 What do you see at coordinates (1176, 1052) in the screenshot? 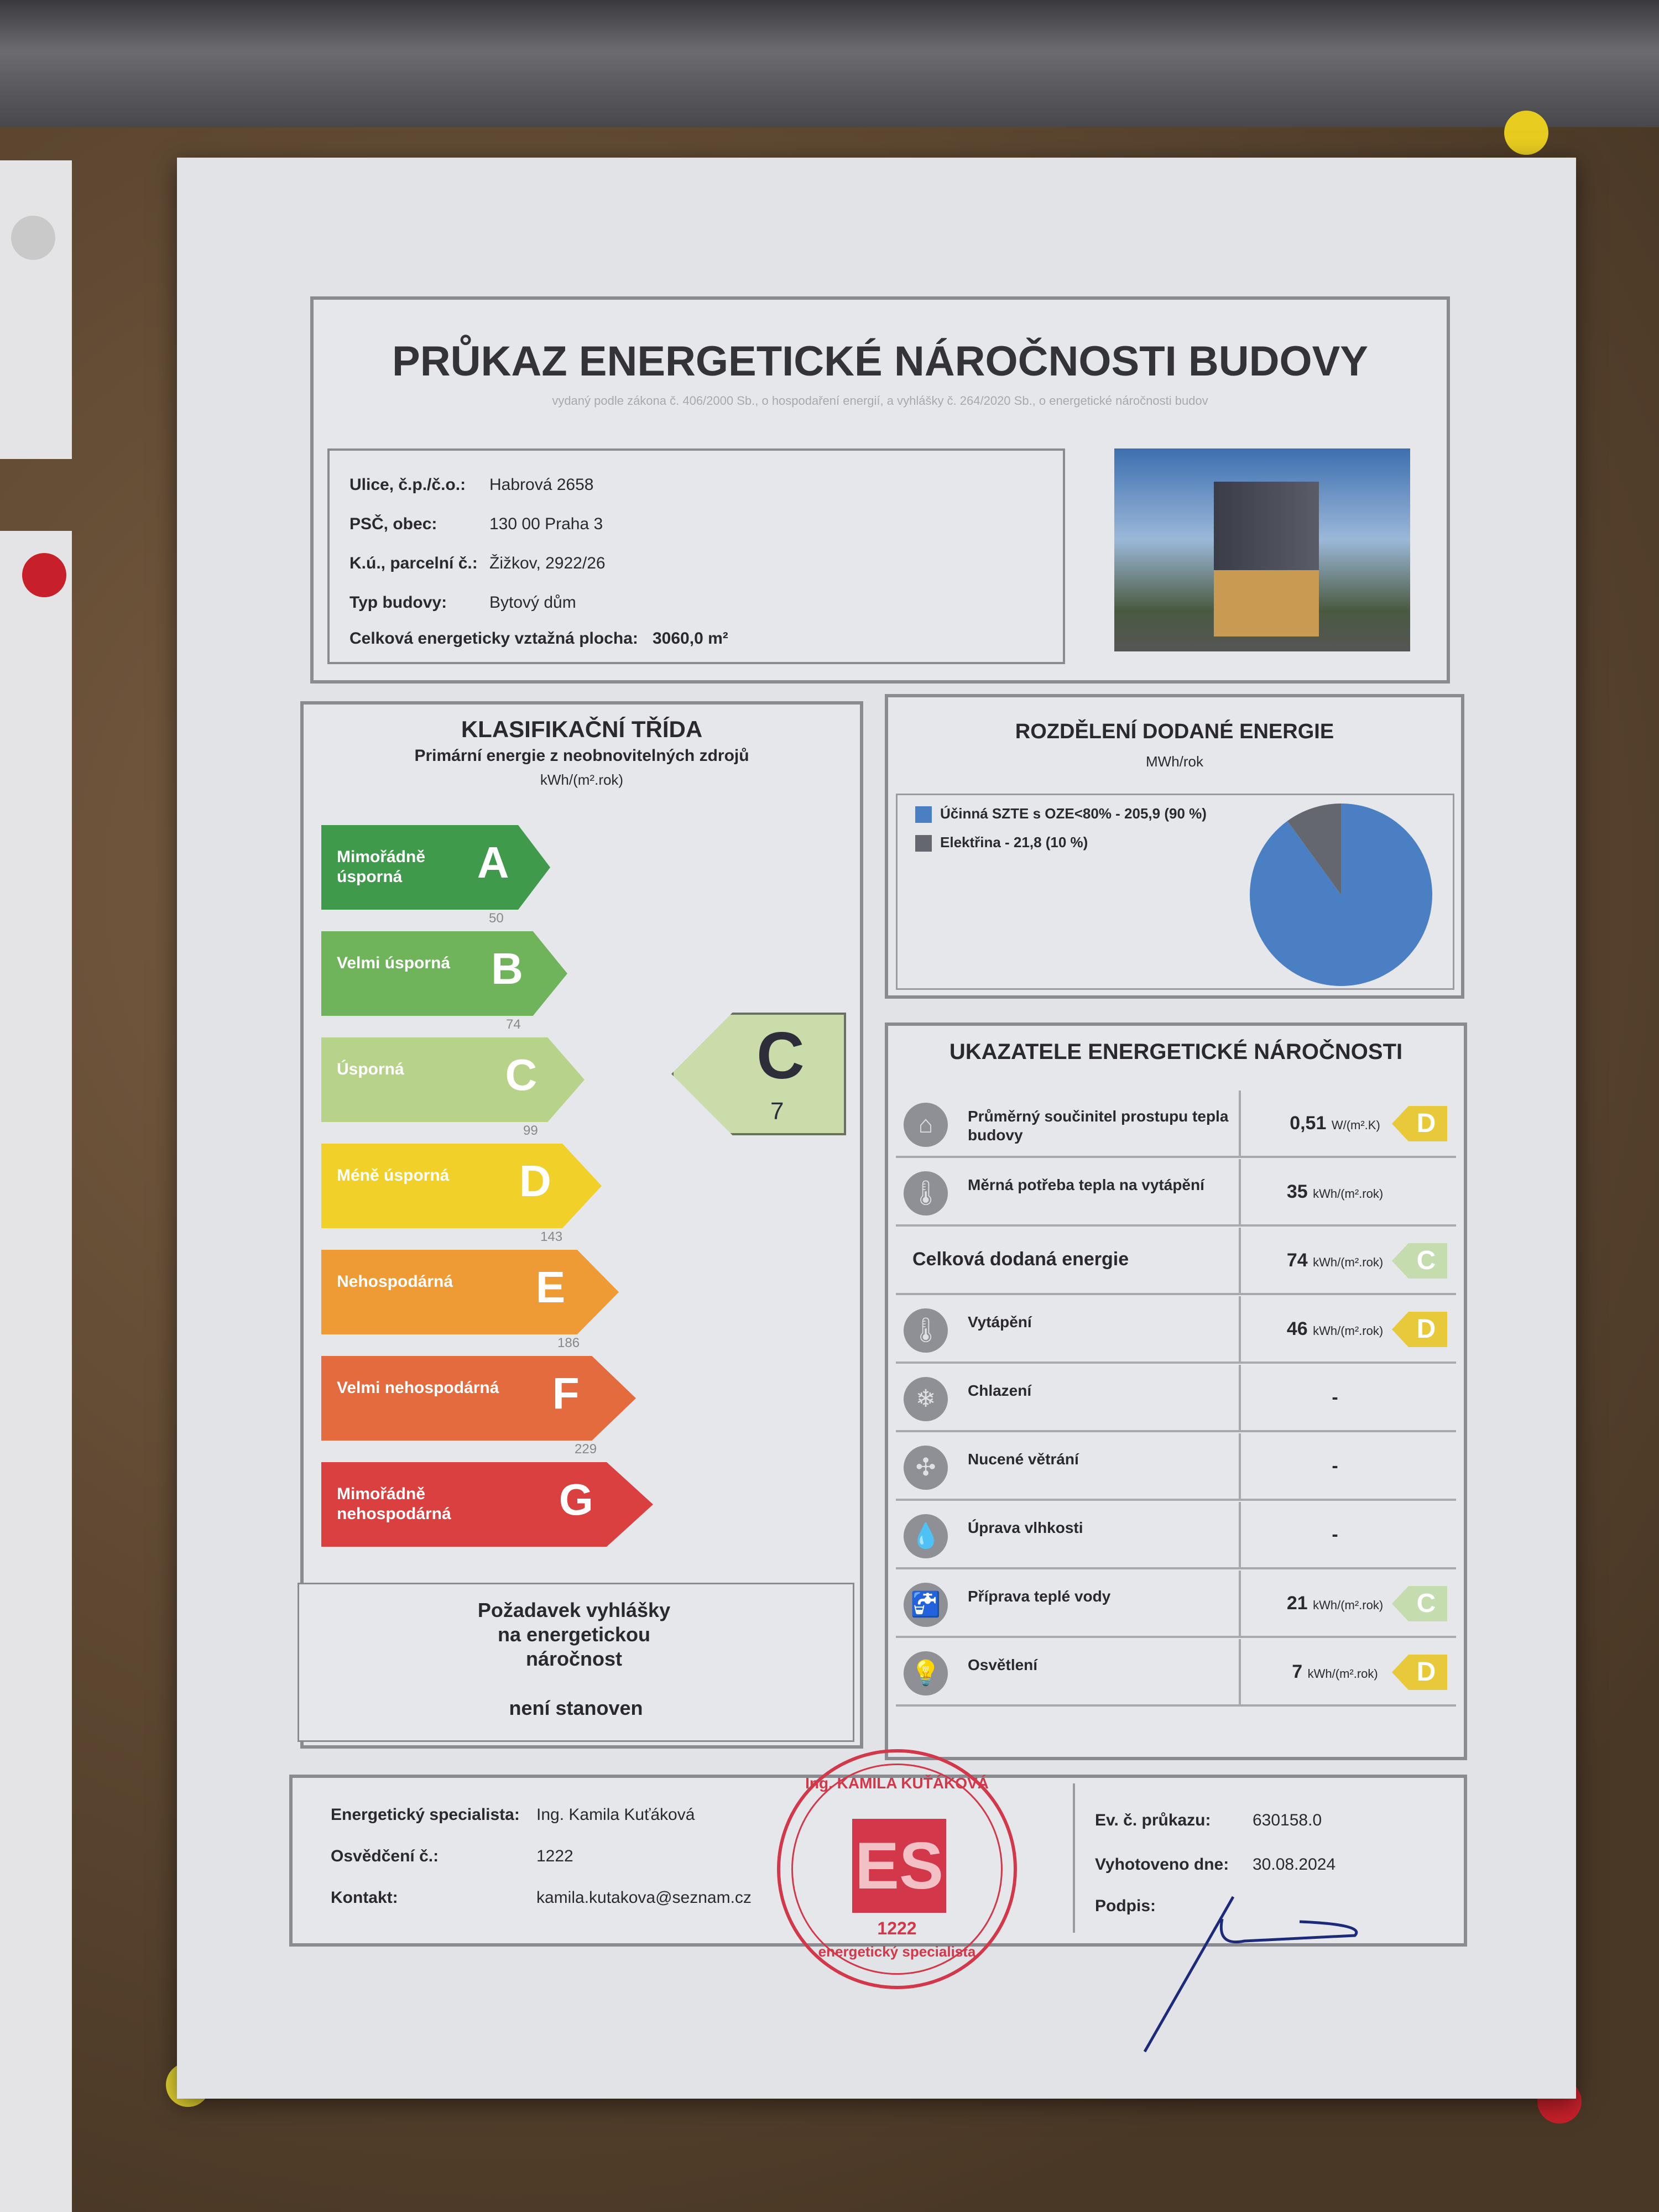
I see `indicators-title: UKAZATELE ENERGETICKÉ NÁROČNOSTI` at bounding box center [1176, 1052].